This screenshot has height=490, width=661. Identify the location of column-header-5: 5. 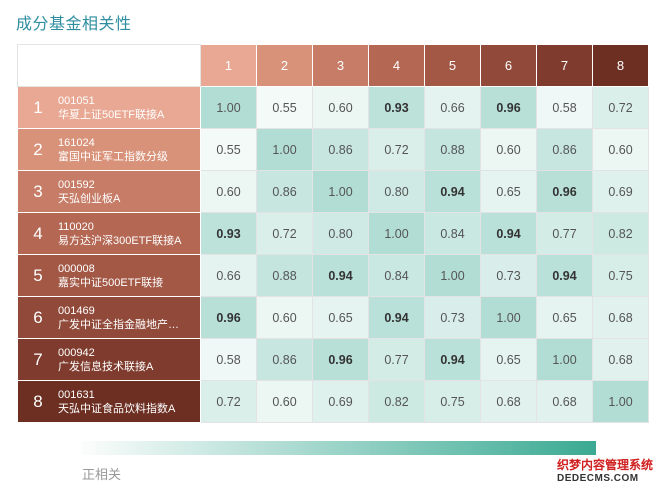
(452, 65).